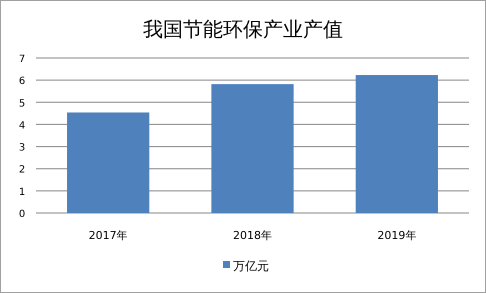 The width and height of the screenshot is (486, 293). I want to click on y-tick-label: 1, so click(22, 192).